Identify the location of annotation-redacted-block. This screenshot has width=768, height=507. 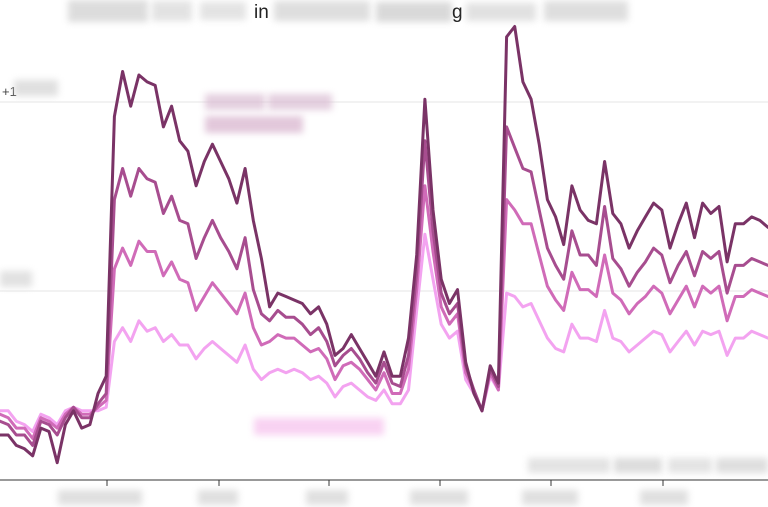
(319, 426).